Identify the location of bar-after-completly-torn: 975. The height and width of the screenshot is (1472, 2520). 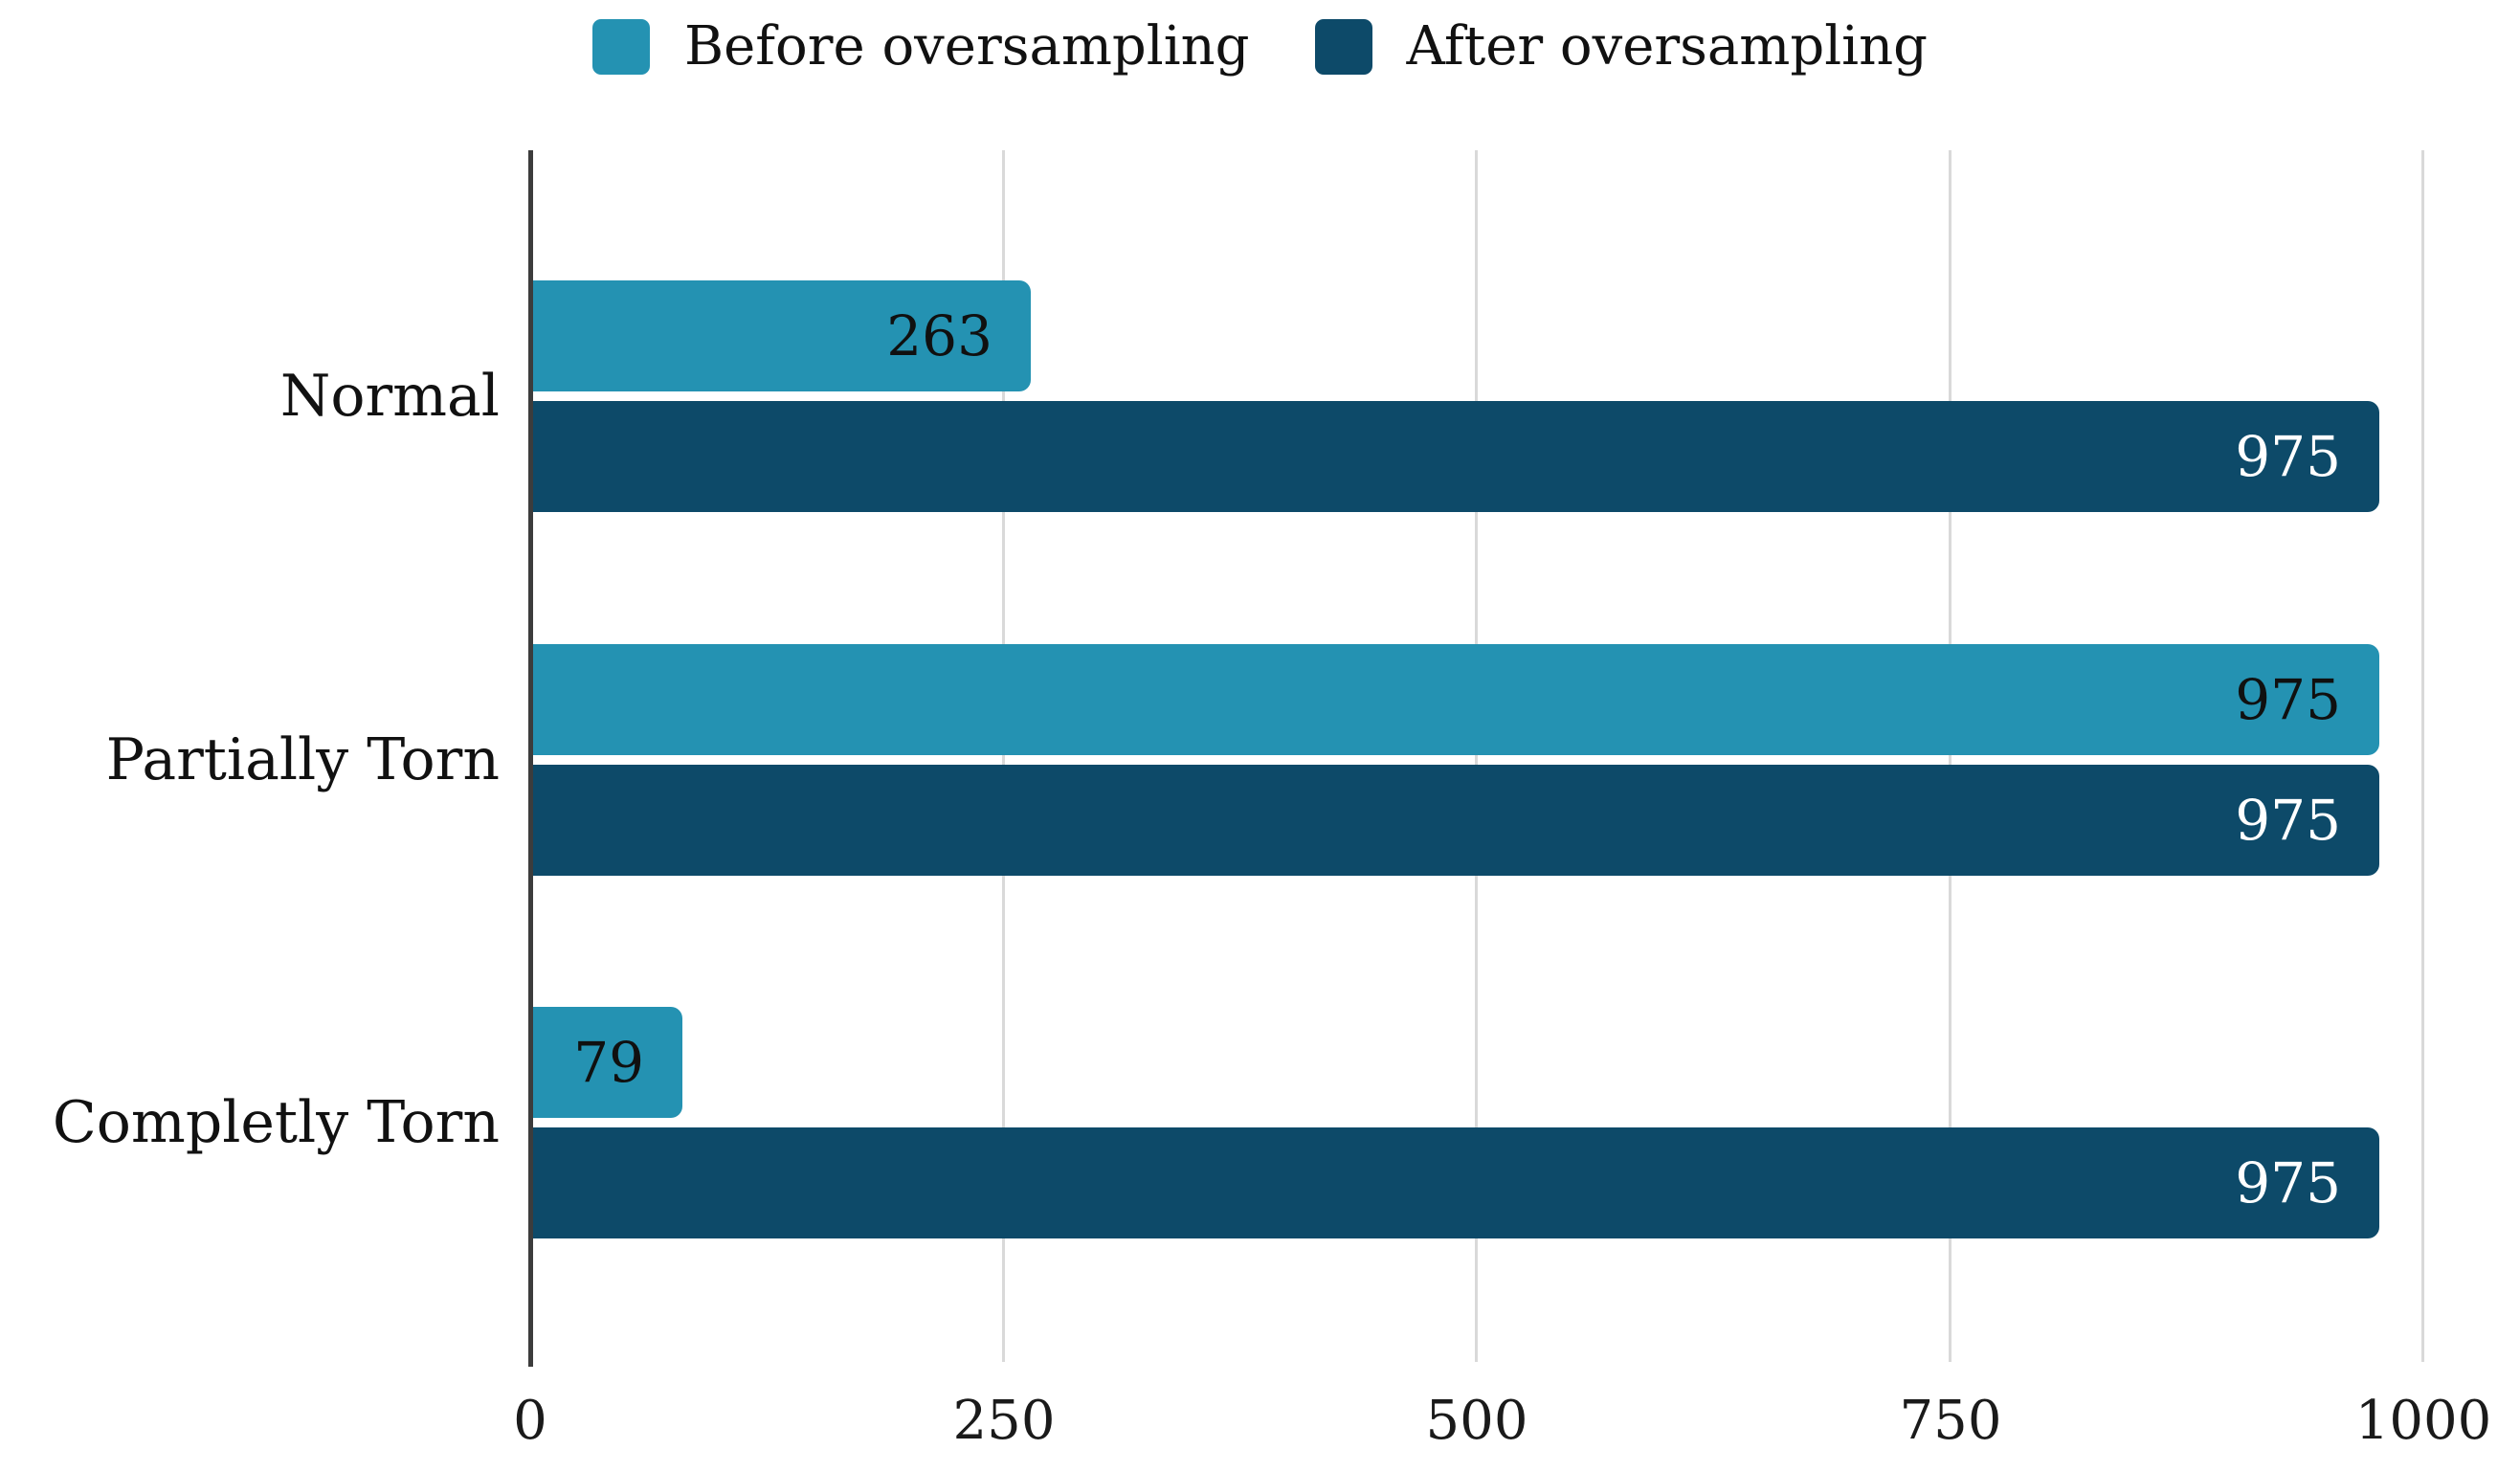
(1456, 1182).